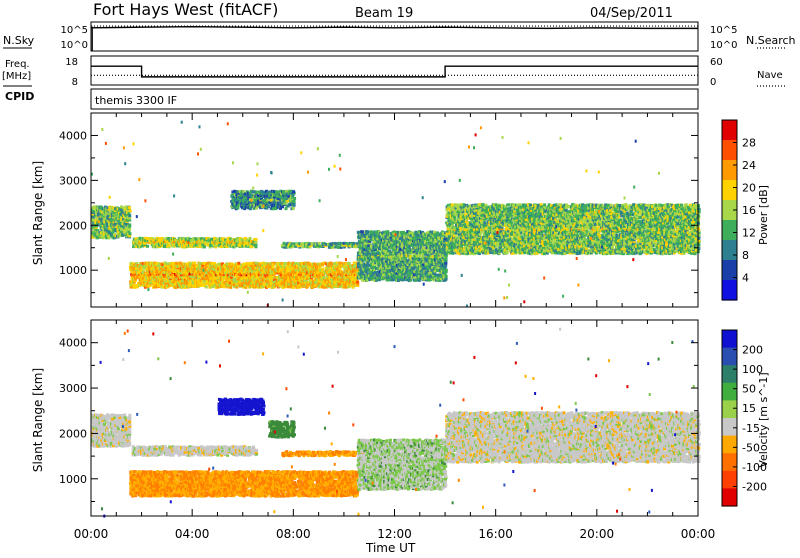  Describe the element at coordinates (394, 99) in the screenshot. I see `cpid-panel-frame` at that location.